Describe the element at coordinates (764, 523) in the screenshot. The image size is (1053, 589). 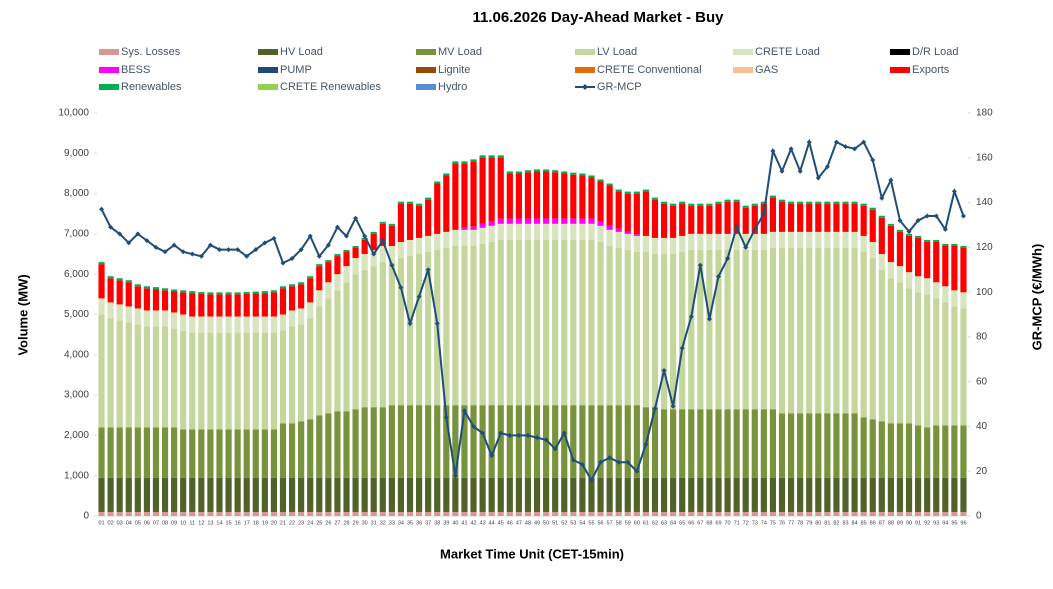
I see `x-tick-label: 74` at that location.